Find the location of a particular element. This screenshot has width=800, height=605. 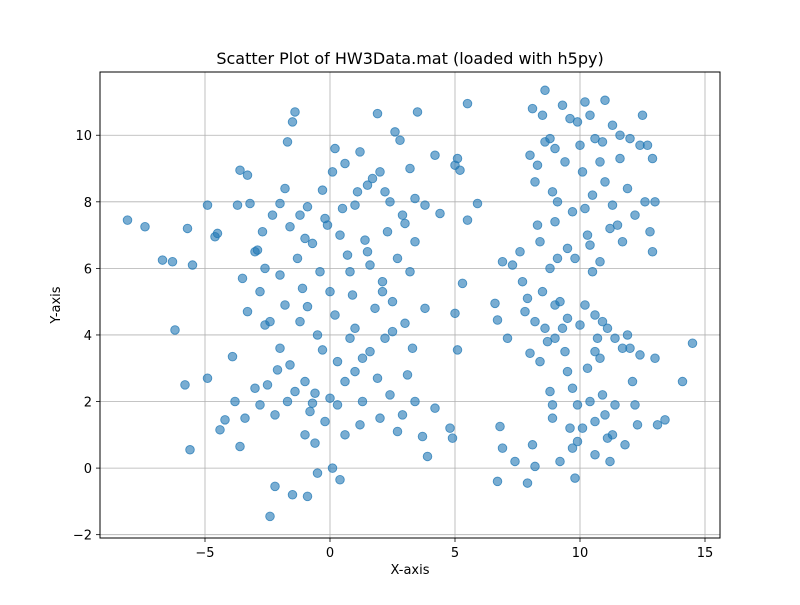

y-tick-label: 10 is located at coordinates (83, 136).